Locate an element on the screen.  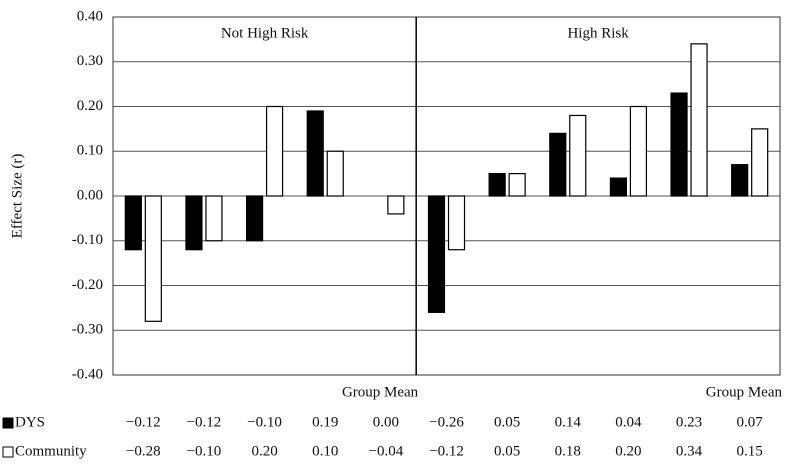
panel-title: High Risk is located at coordinates (598, 33).